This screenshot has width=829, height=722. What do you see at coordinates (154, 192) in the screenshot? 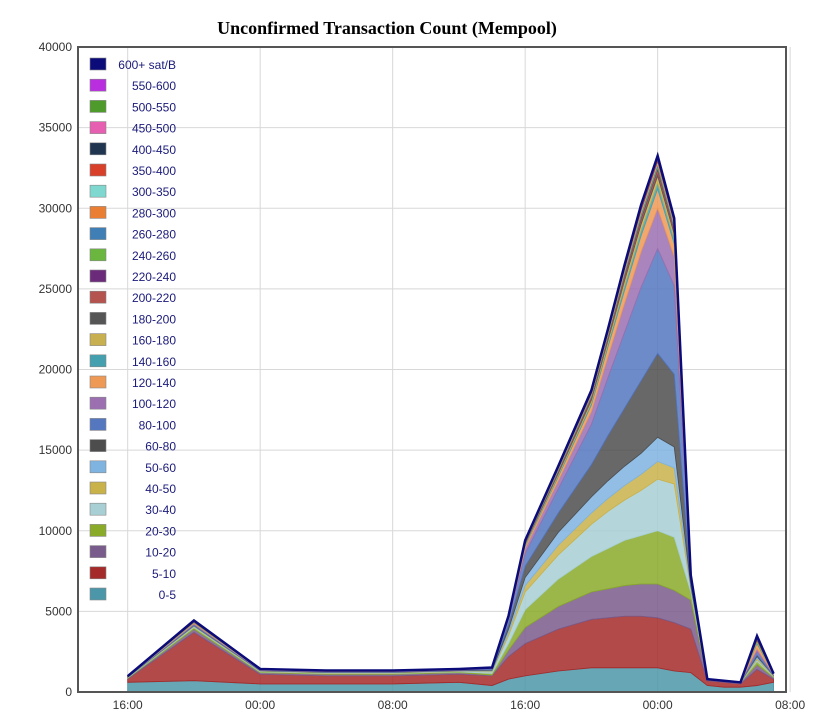
I see `legend-label: 300-350` at bounding box center [154, 192].